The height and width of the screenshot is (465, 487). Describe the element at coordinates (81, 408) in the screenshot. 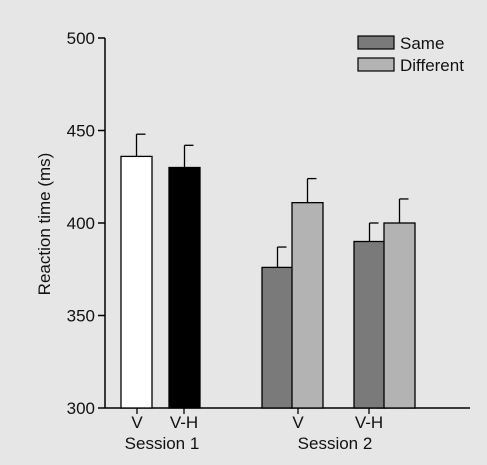

I see `y-tick-label-300: 300` at that location.